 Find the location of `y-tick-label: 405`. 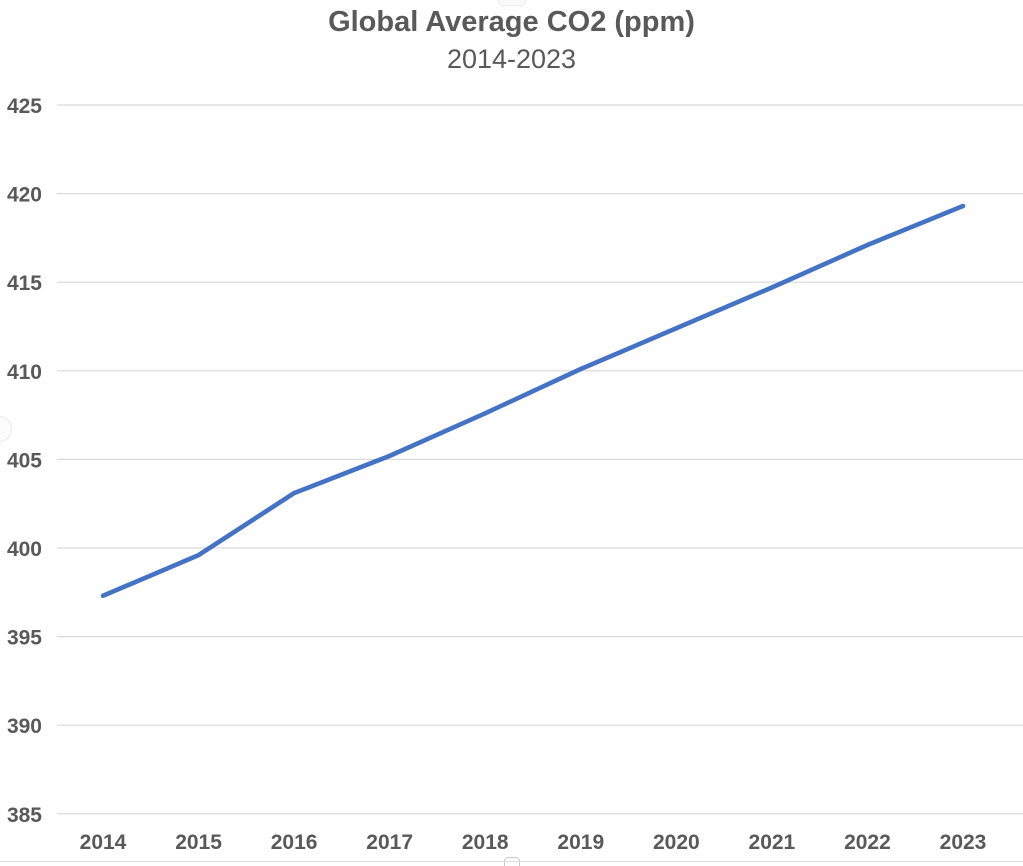

y-tick-label: 405 is located at coordinates (24, 460).